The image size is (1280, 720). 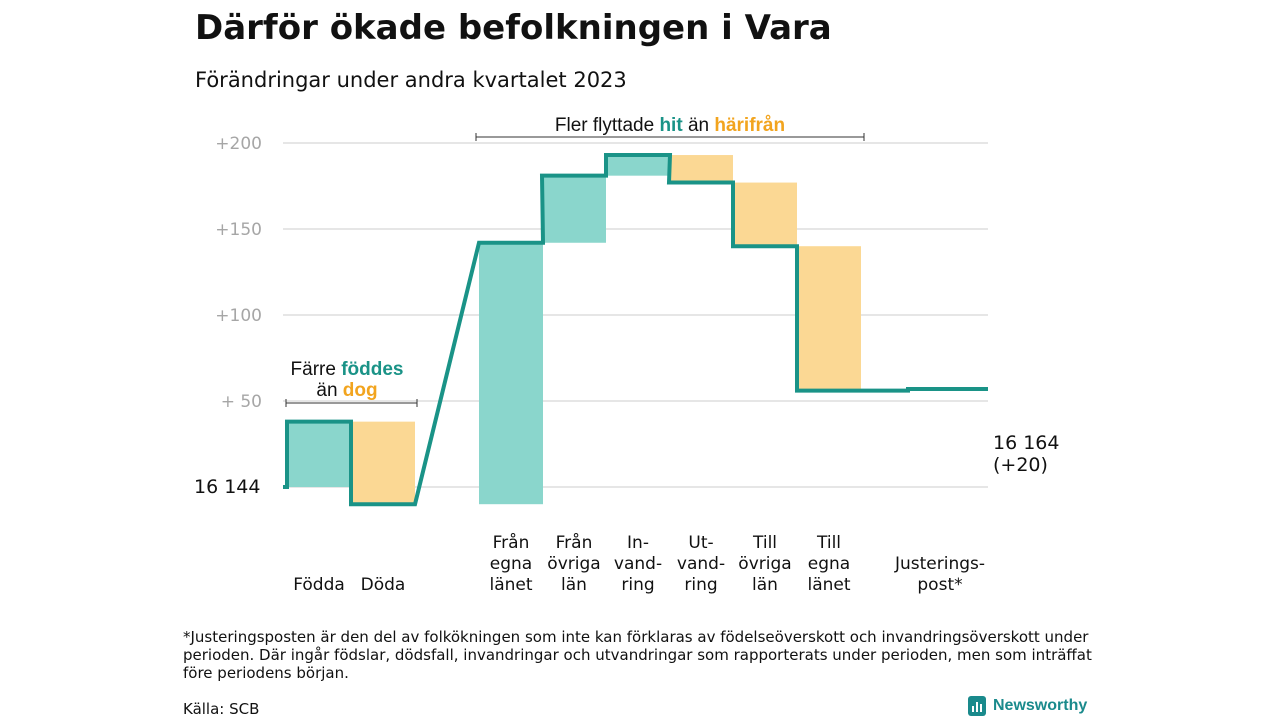 I want to click on x-category-label: Justerings-, so click(x=939, y=564).